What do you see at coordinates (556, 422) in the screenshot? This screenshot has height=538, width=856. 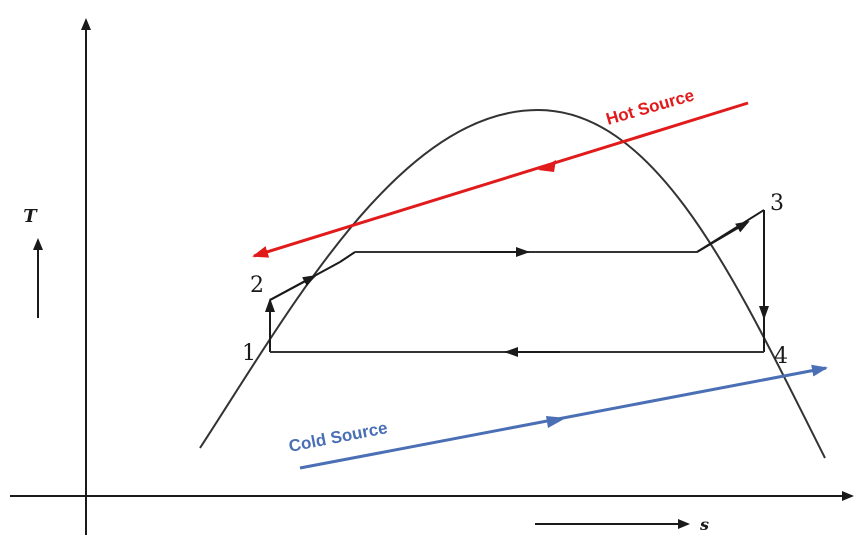 I see `cold-source-mid-arrow` at bounding box center [556, 422].